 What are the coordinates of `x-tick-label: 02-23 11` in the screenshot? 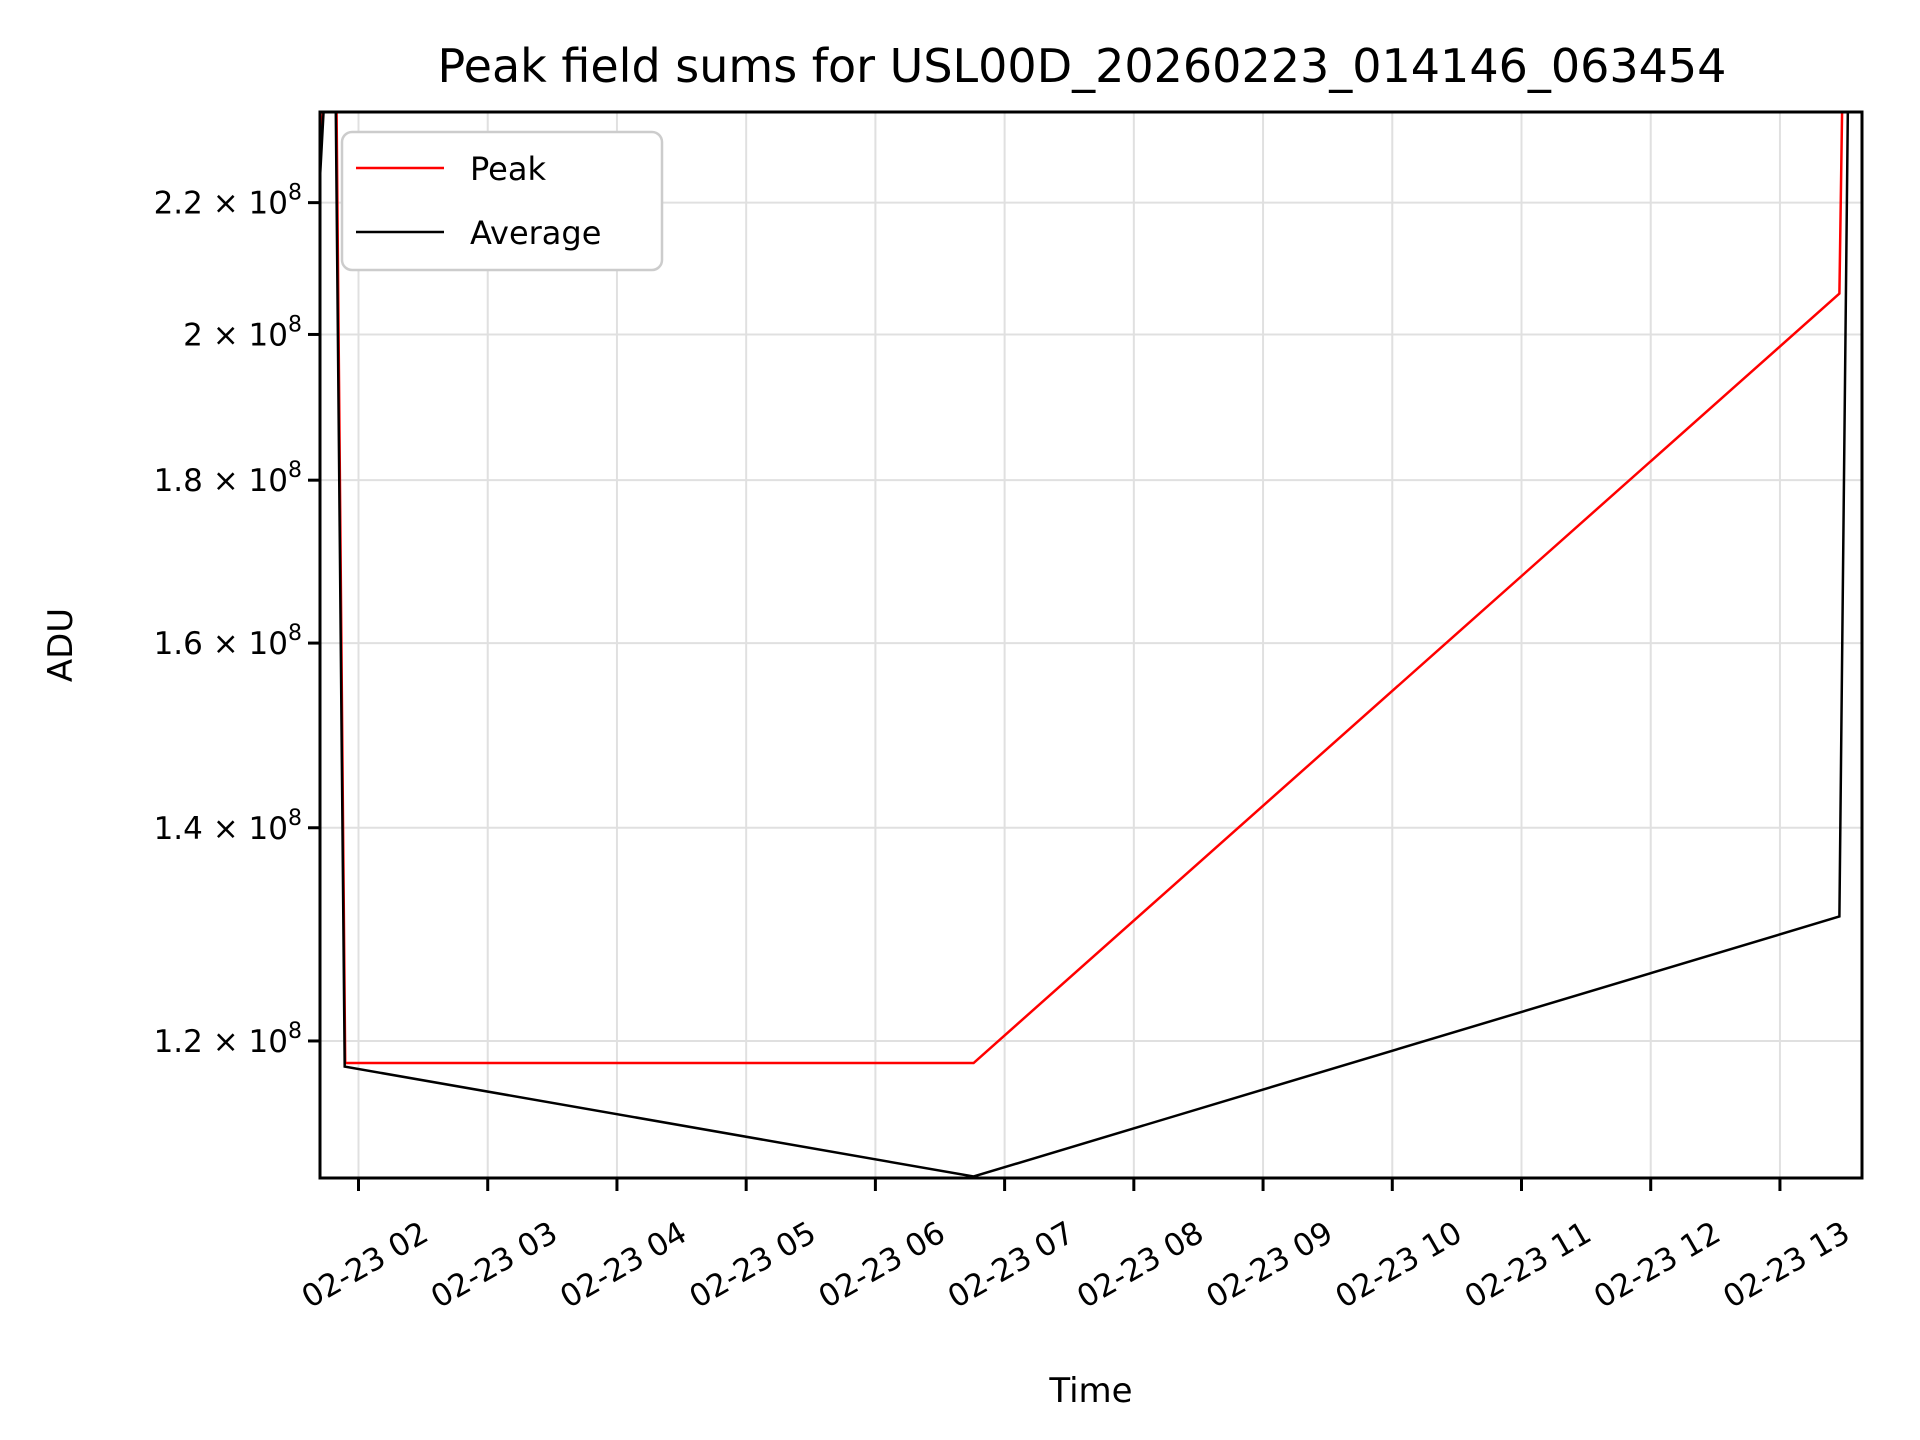 It's located at (1528, 1265).